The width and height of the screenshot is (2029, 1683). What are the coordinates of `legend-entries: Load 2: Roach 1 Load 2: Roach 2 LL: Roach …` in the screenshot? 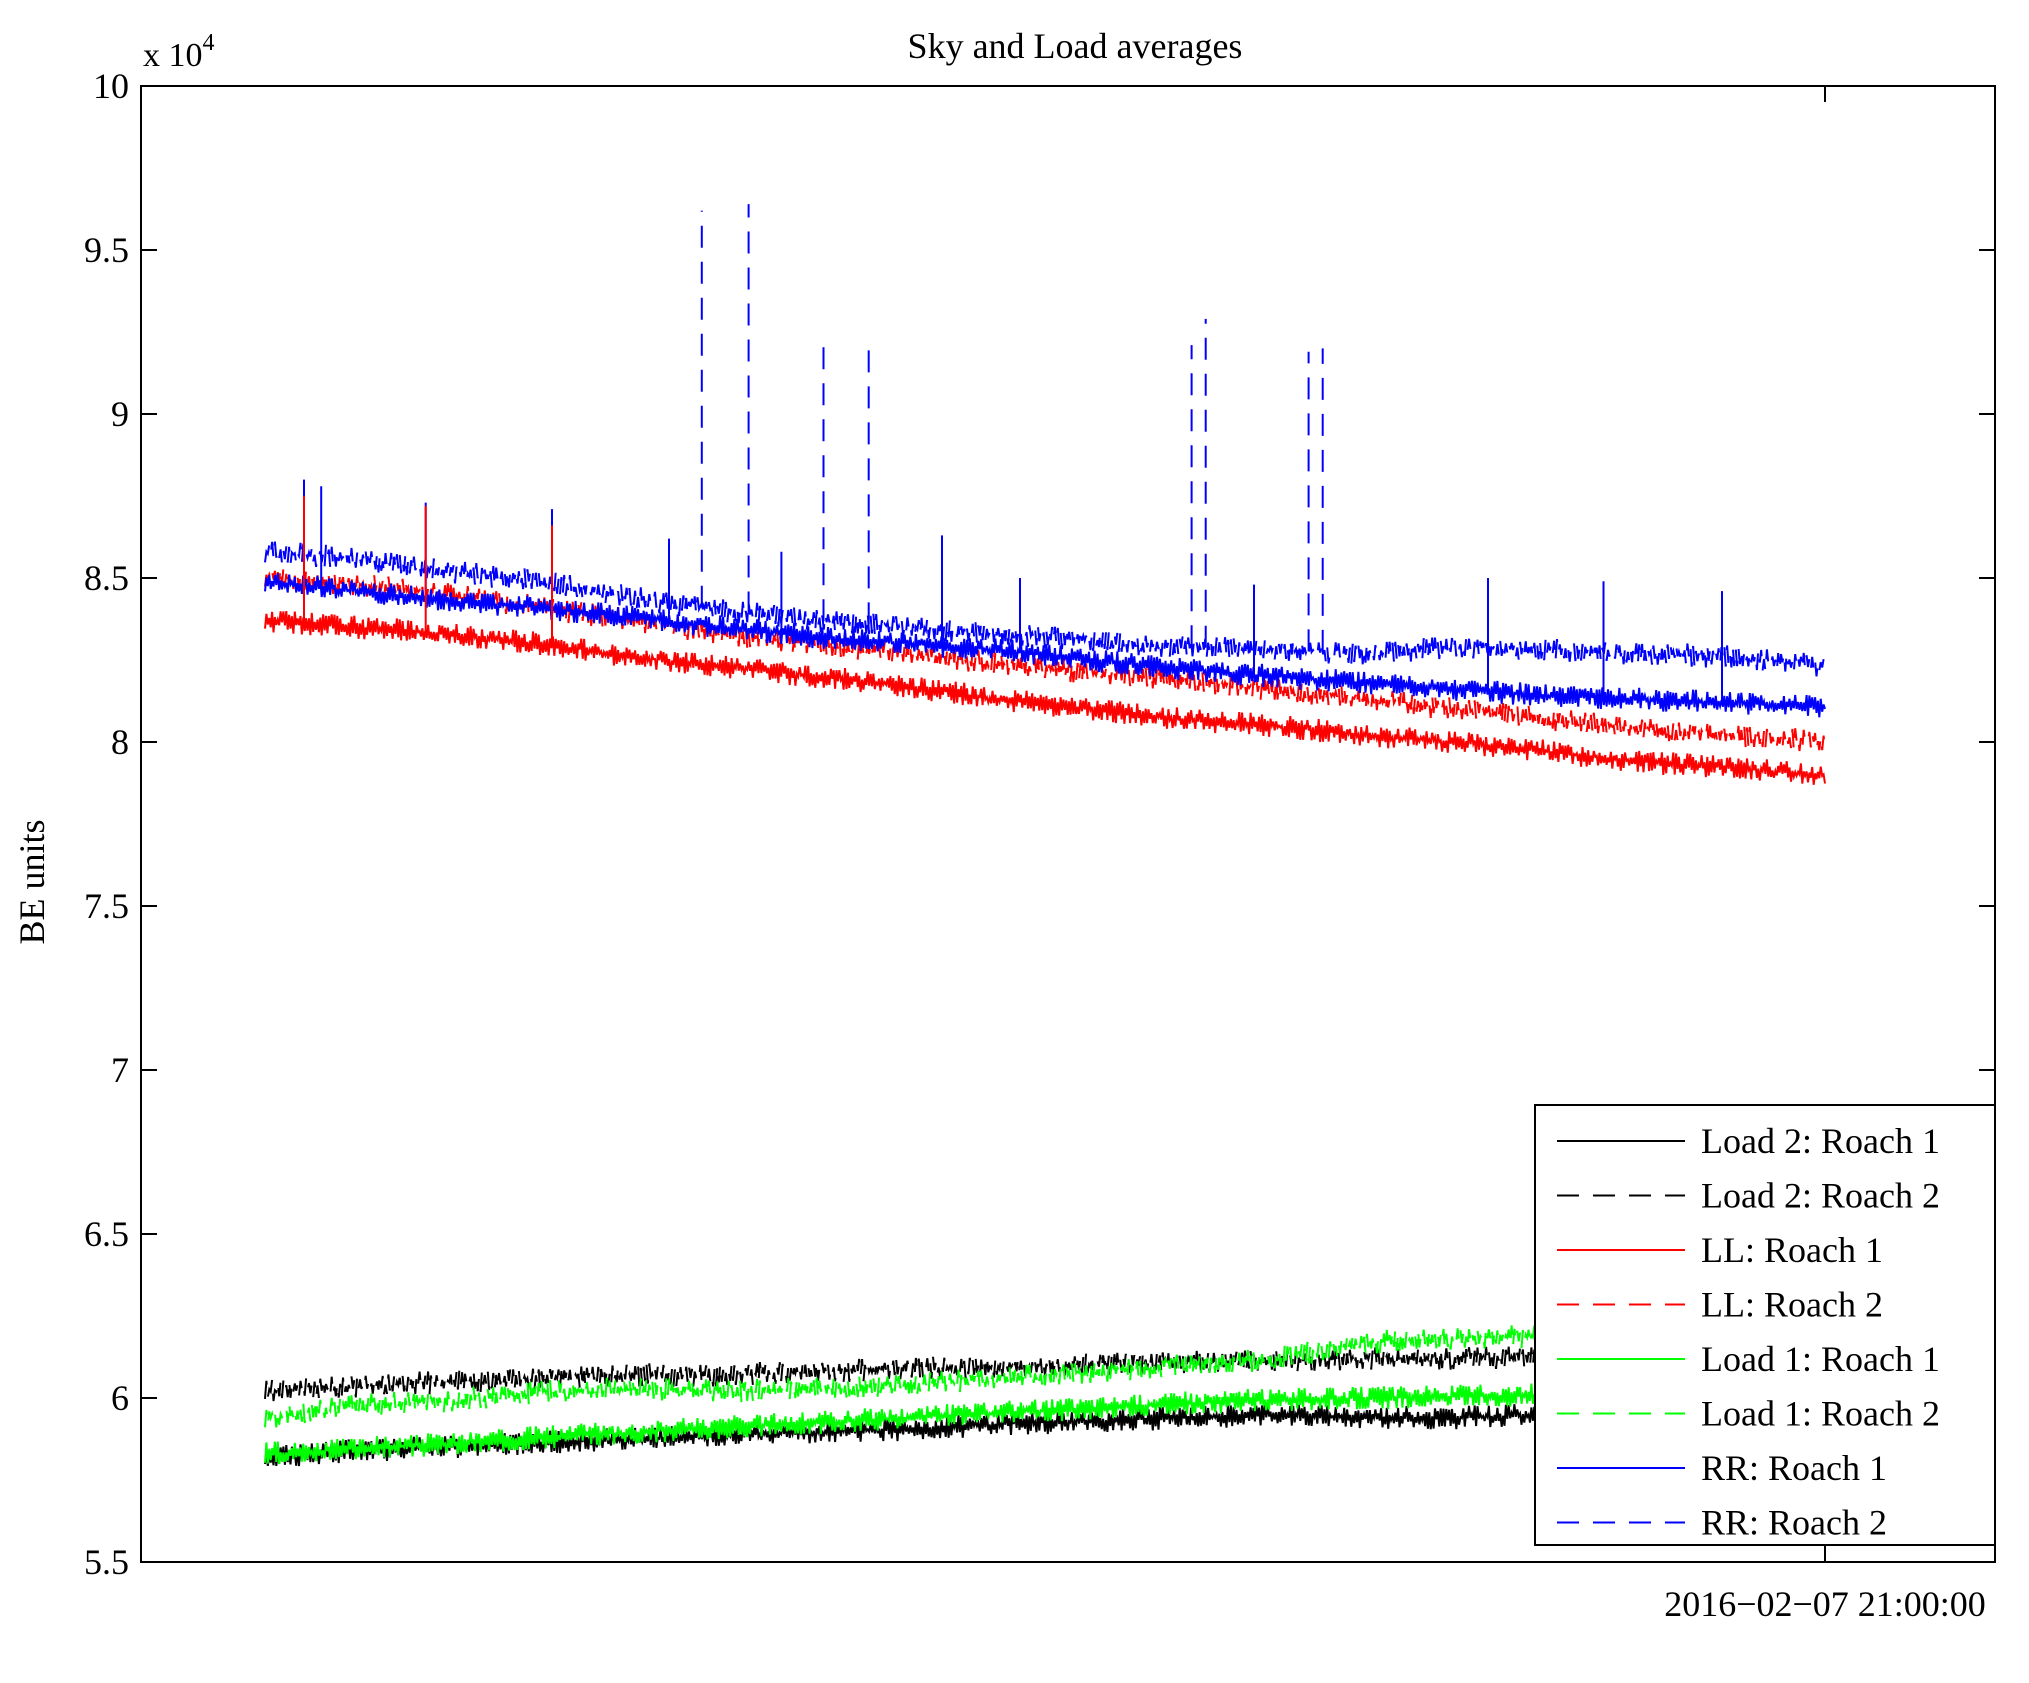 It's located at (1748, 1332).